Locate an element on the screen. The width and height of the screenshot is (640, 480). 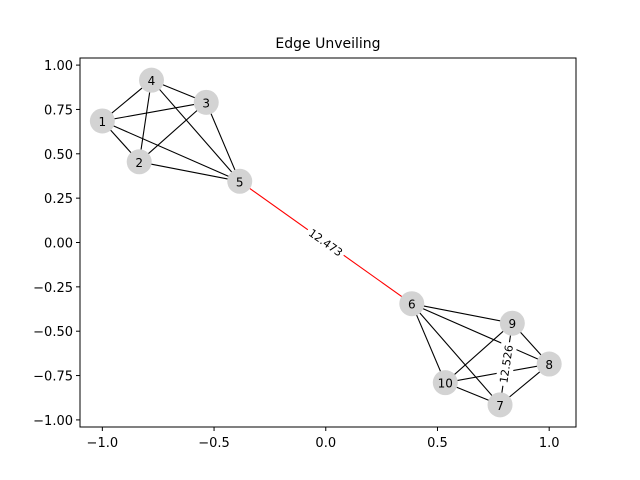
node-label: 2 is located at coordinates (139, 163).